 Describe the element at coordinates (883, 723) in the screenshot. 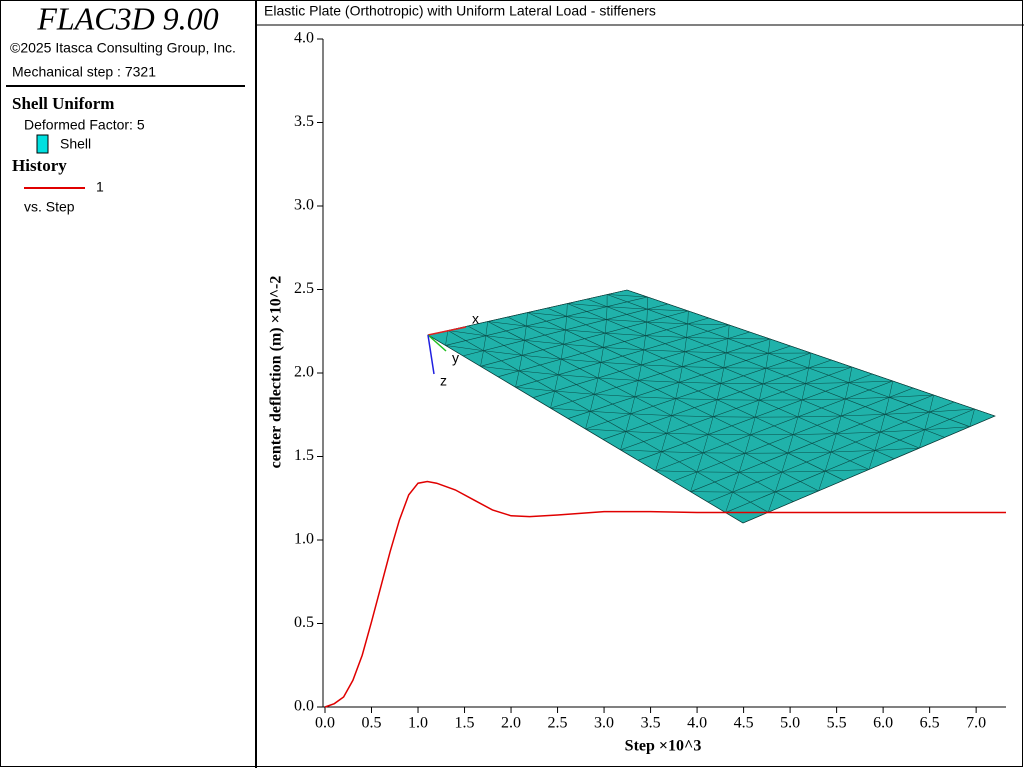

I see `x-tick-label: 6.0` at that location.